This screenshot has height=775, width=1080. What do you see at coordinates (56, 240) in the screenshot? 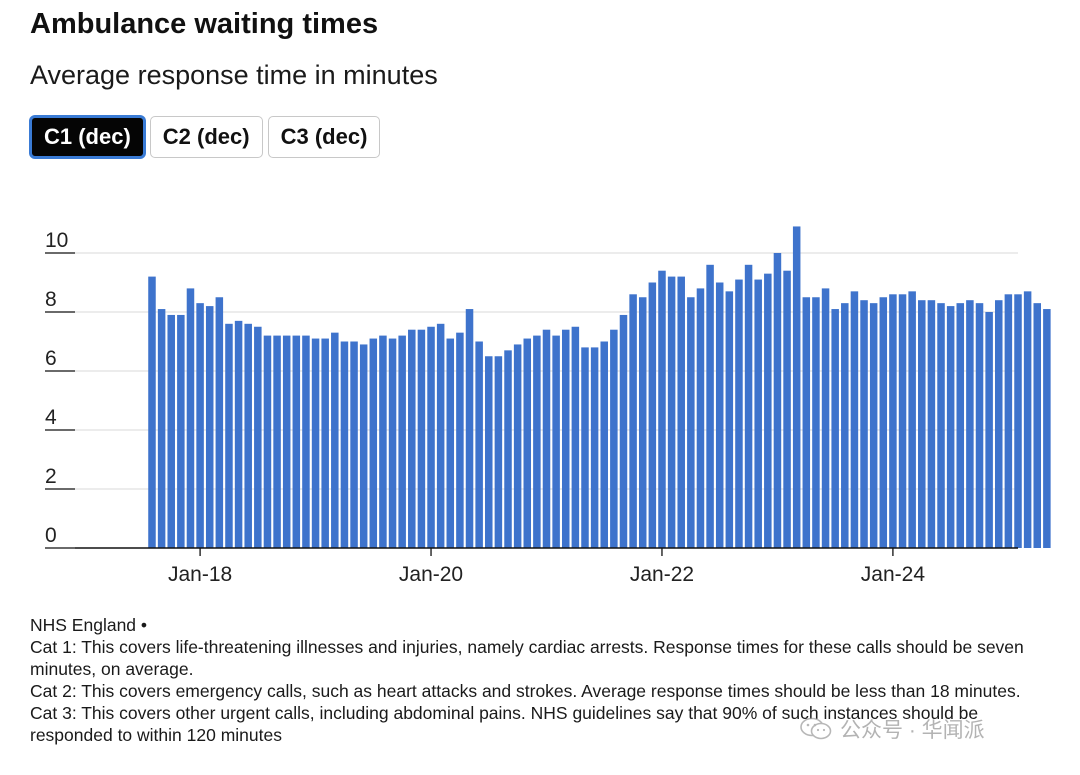
I see `y-tick-label: 10` at bounding box center [56, 240].